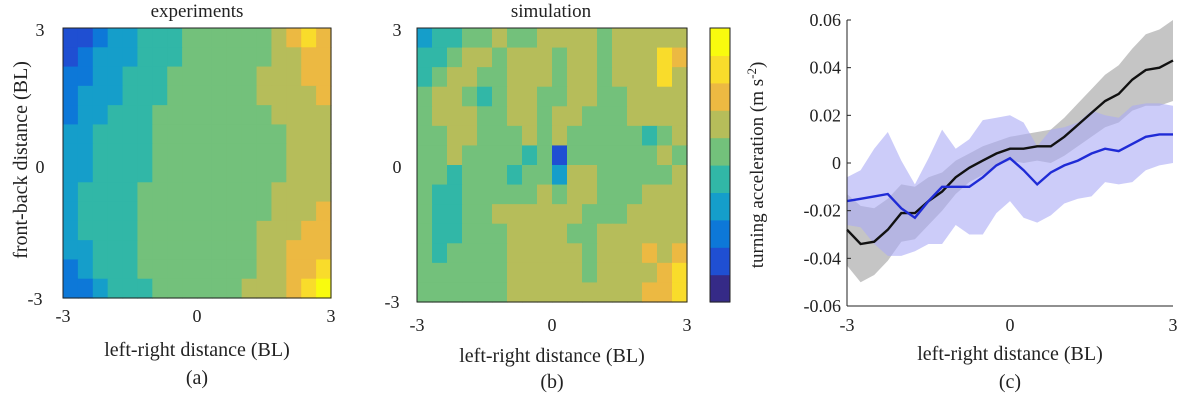 This screenshot has height=400, width=1181. Describe the element at coordinates (823, 306) in the screenshot. I see `panel-c-ytick-label: -0.06` at that location.